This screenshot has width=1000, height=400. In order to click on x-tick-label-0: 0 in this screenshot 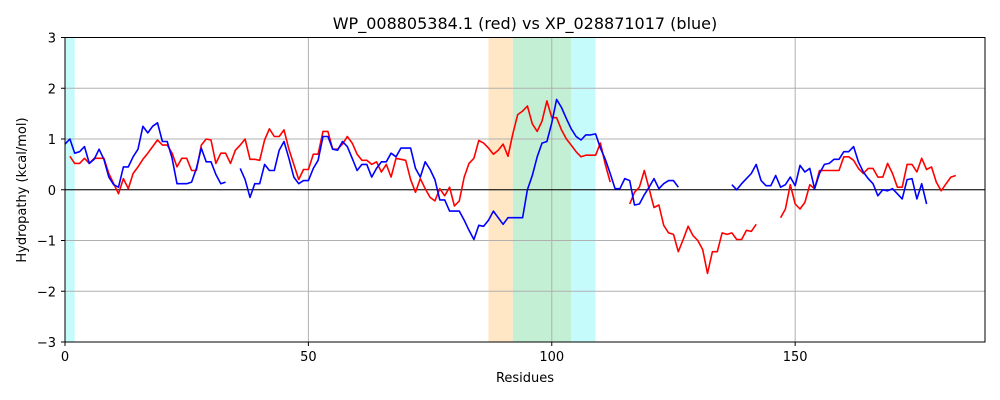, I will do `click(65, 357)`.